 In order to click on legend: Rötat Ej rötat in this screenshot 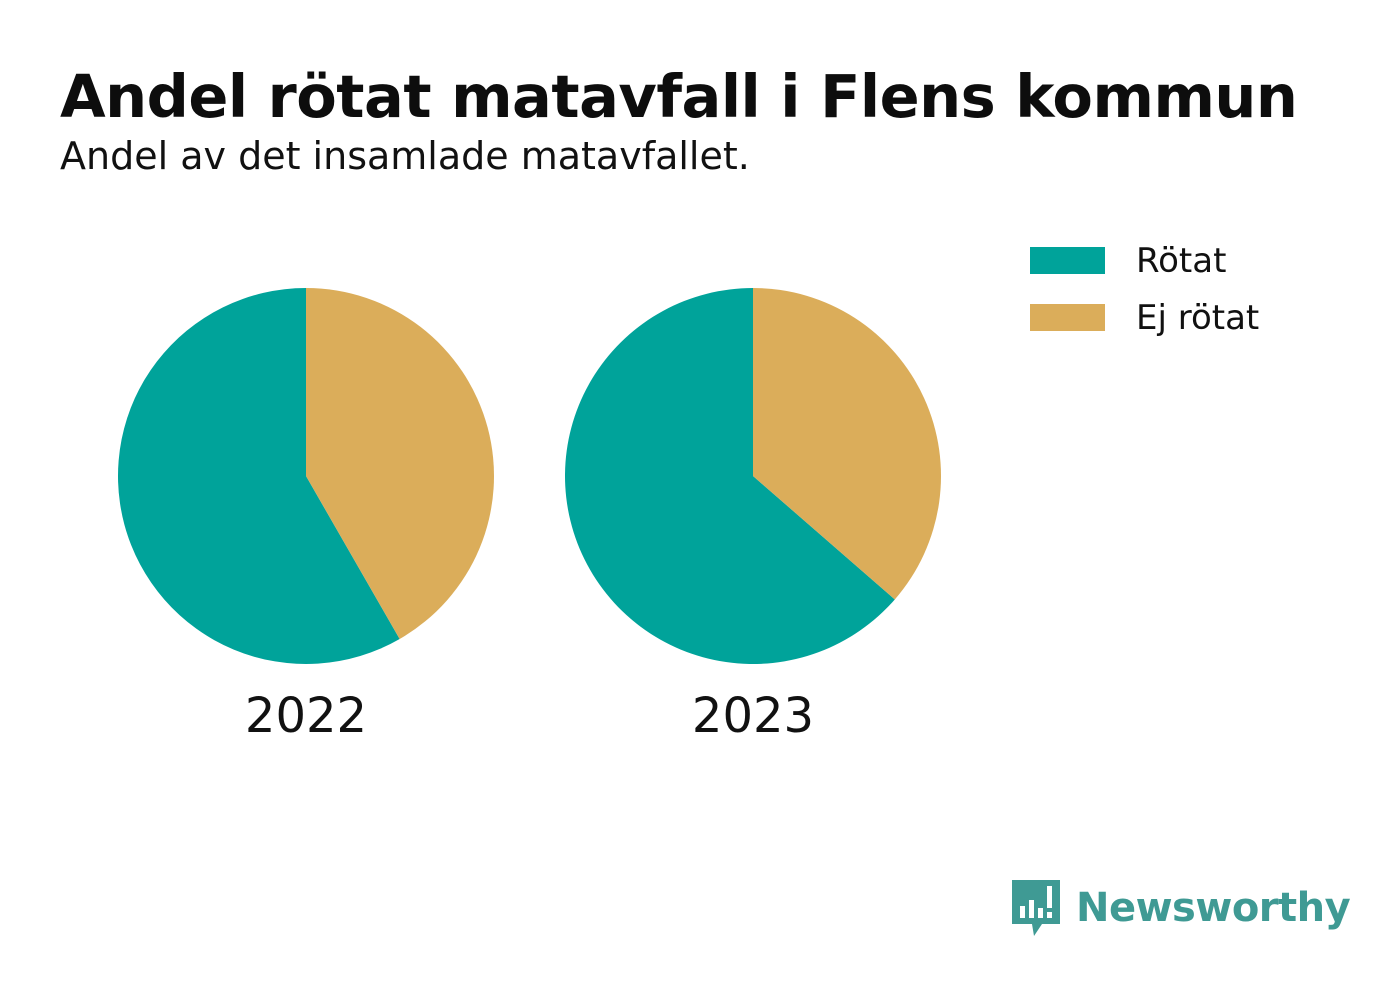, I will do `click(1144, 289)`.